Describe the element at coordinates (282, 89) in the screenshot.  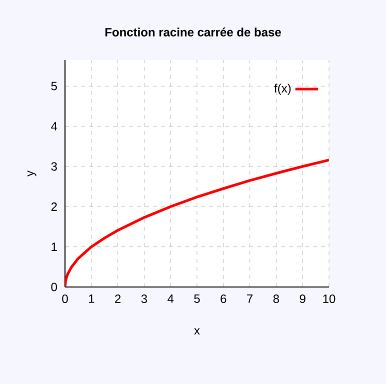
I see `legend-label: f(x)` at that location.